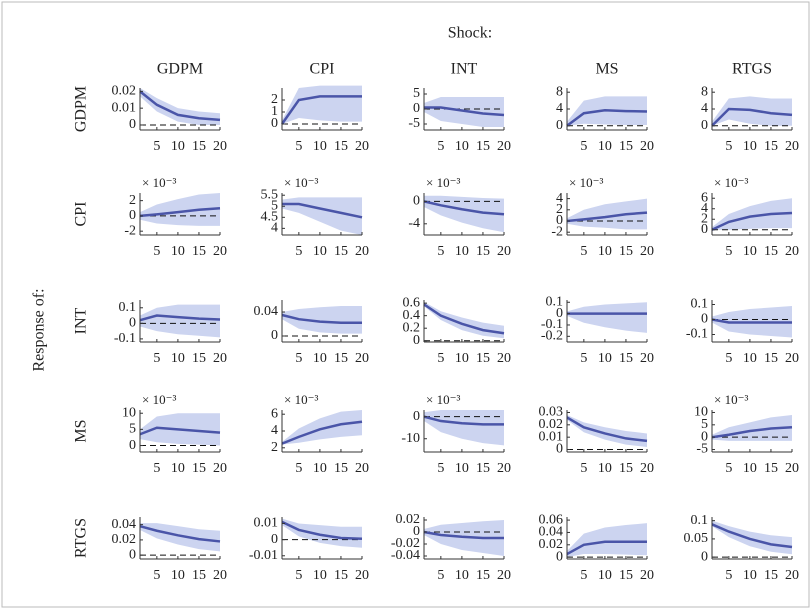 Image resolution: width=812 pixels, height=610 pixels. What do you see at coordinates (470, 33) in the screenshot?
I see `figure-title: Shock:` at bounding box center [470, 33].